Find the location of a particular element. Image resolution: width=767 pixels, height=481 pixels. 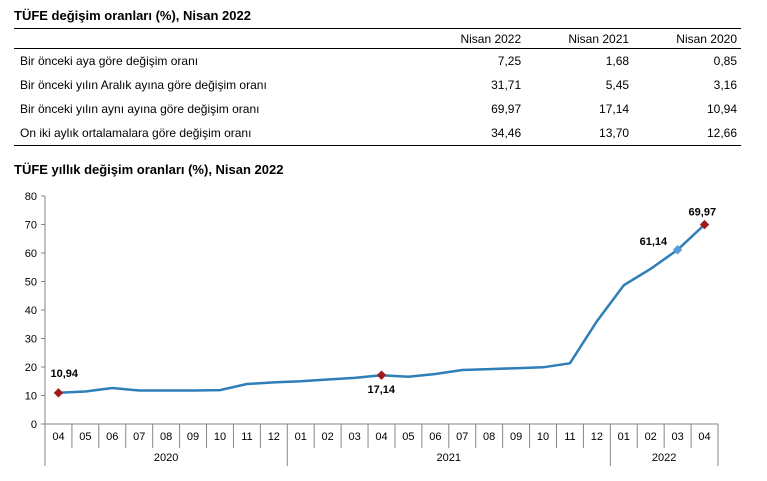

column-header: Nisan 2020 is located at coordinates (687, 38).